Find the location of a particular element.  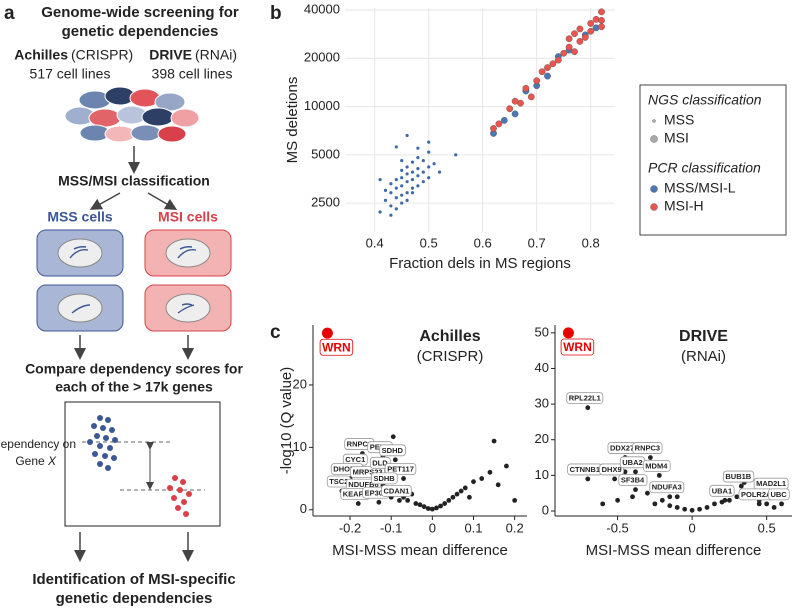

y-tick-label: 40000 is located at coordinates (322, 8).